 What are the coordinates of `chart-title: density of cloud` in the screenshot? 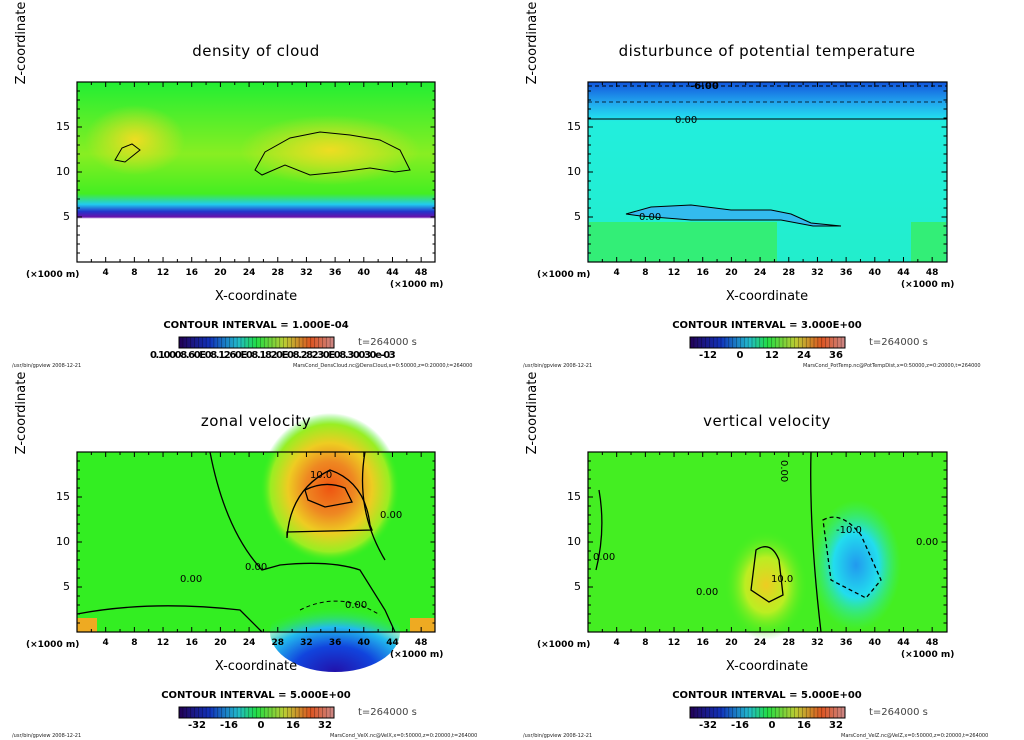 It's located at (256, 51).